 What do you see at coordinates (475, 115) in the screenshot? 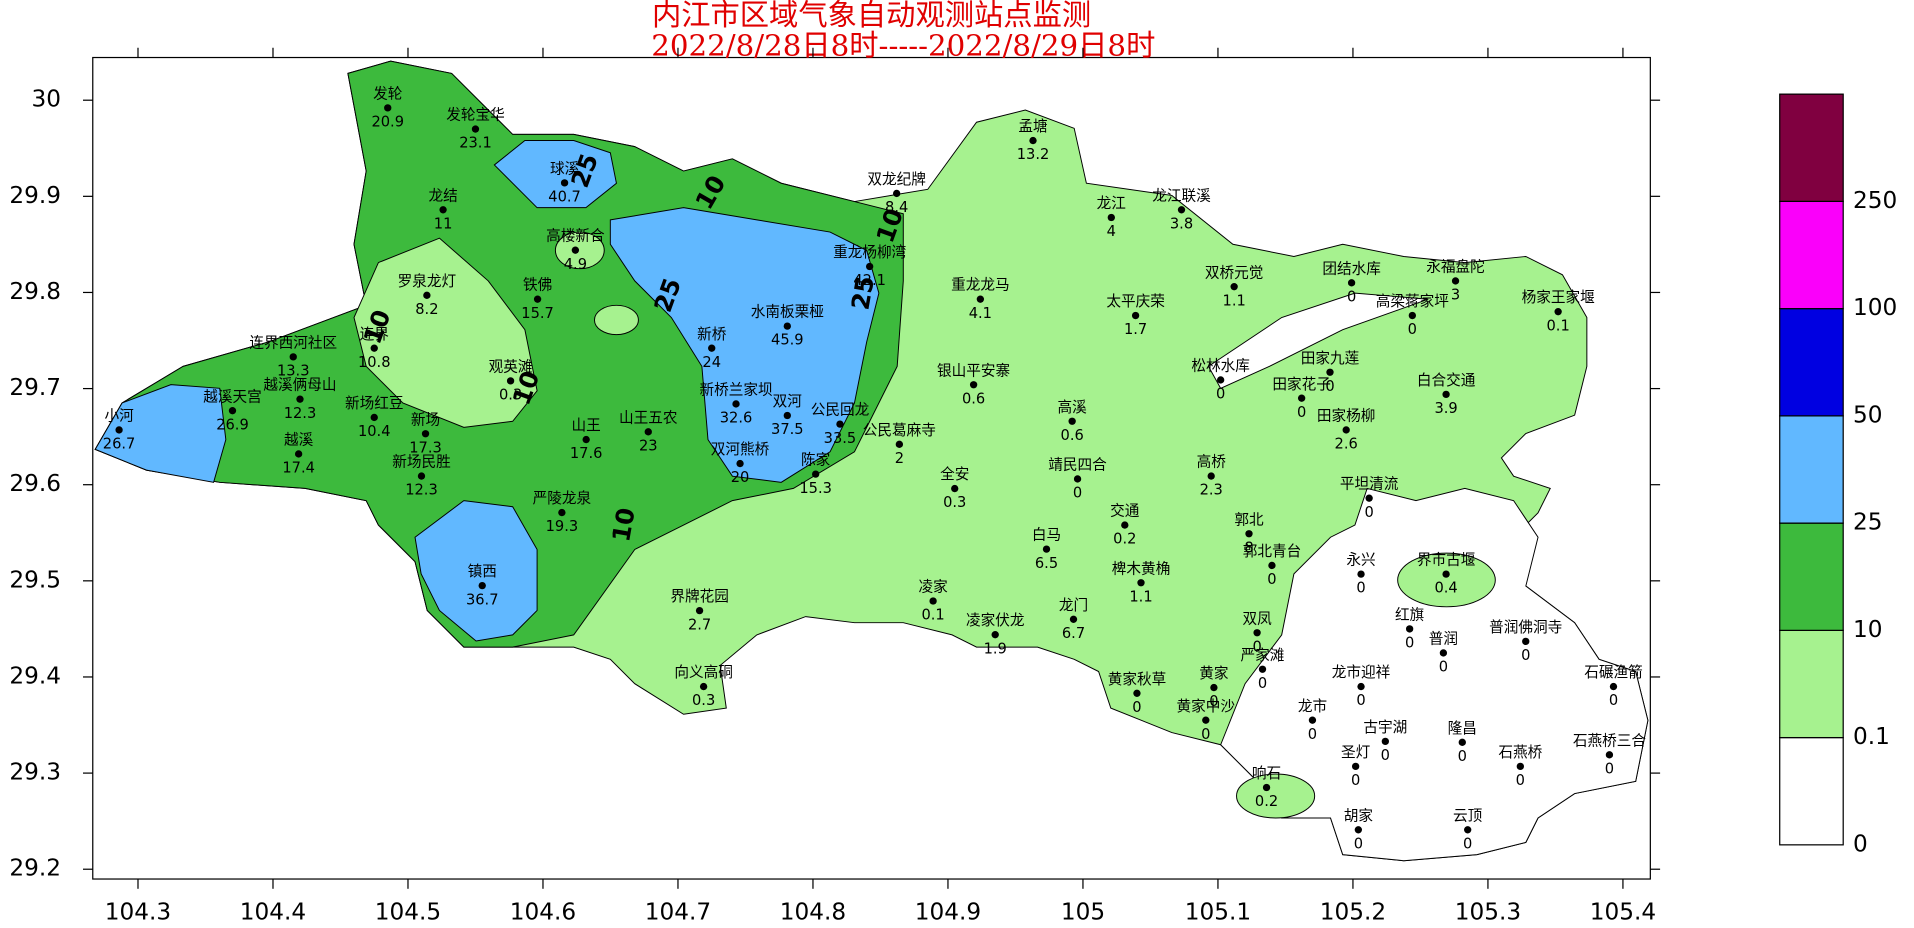
I see `station-name: 发轮宝华` at bounding box center [475, 115].